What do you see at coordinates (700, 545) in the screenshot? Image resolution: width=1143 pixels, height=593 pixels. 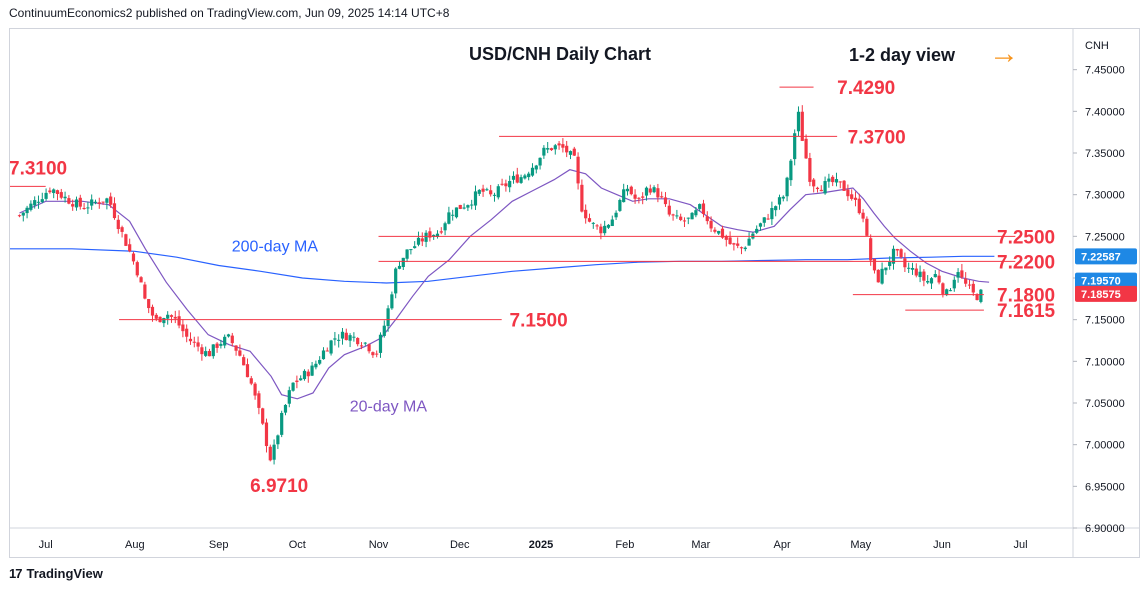 I see `x-tick-label: Mar` at bounding box center [700, 545].